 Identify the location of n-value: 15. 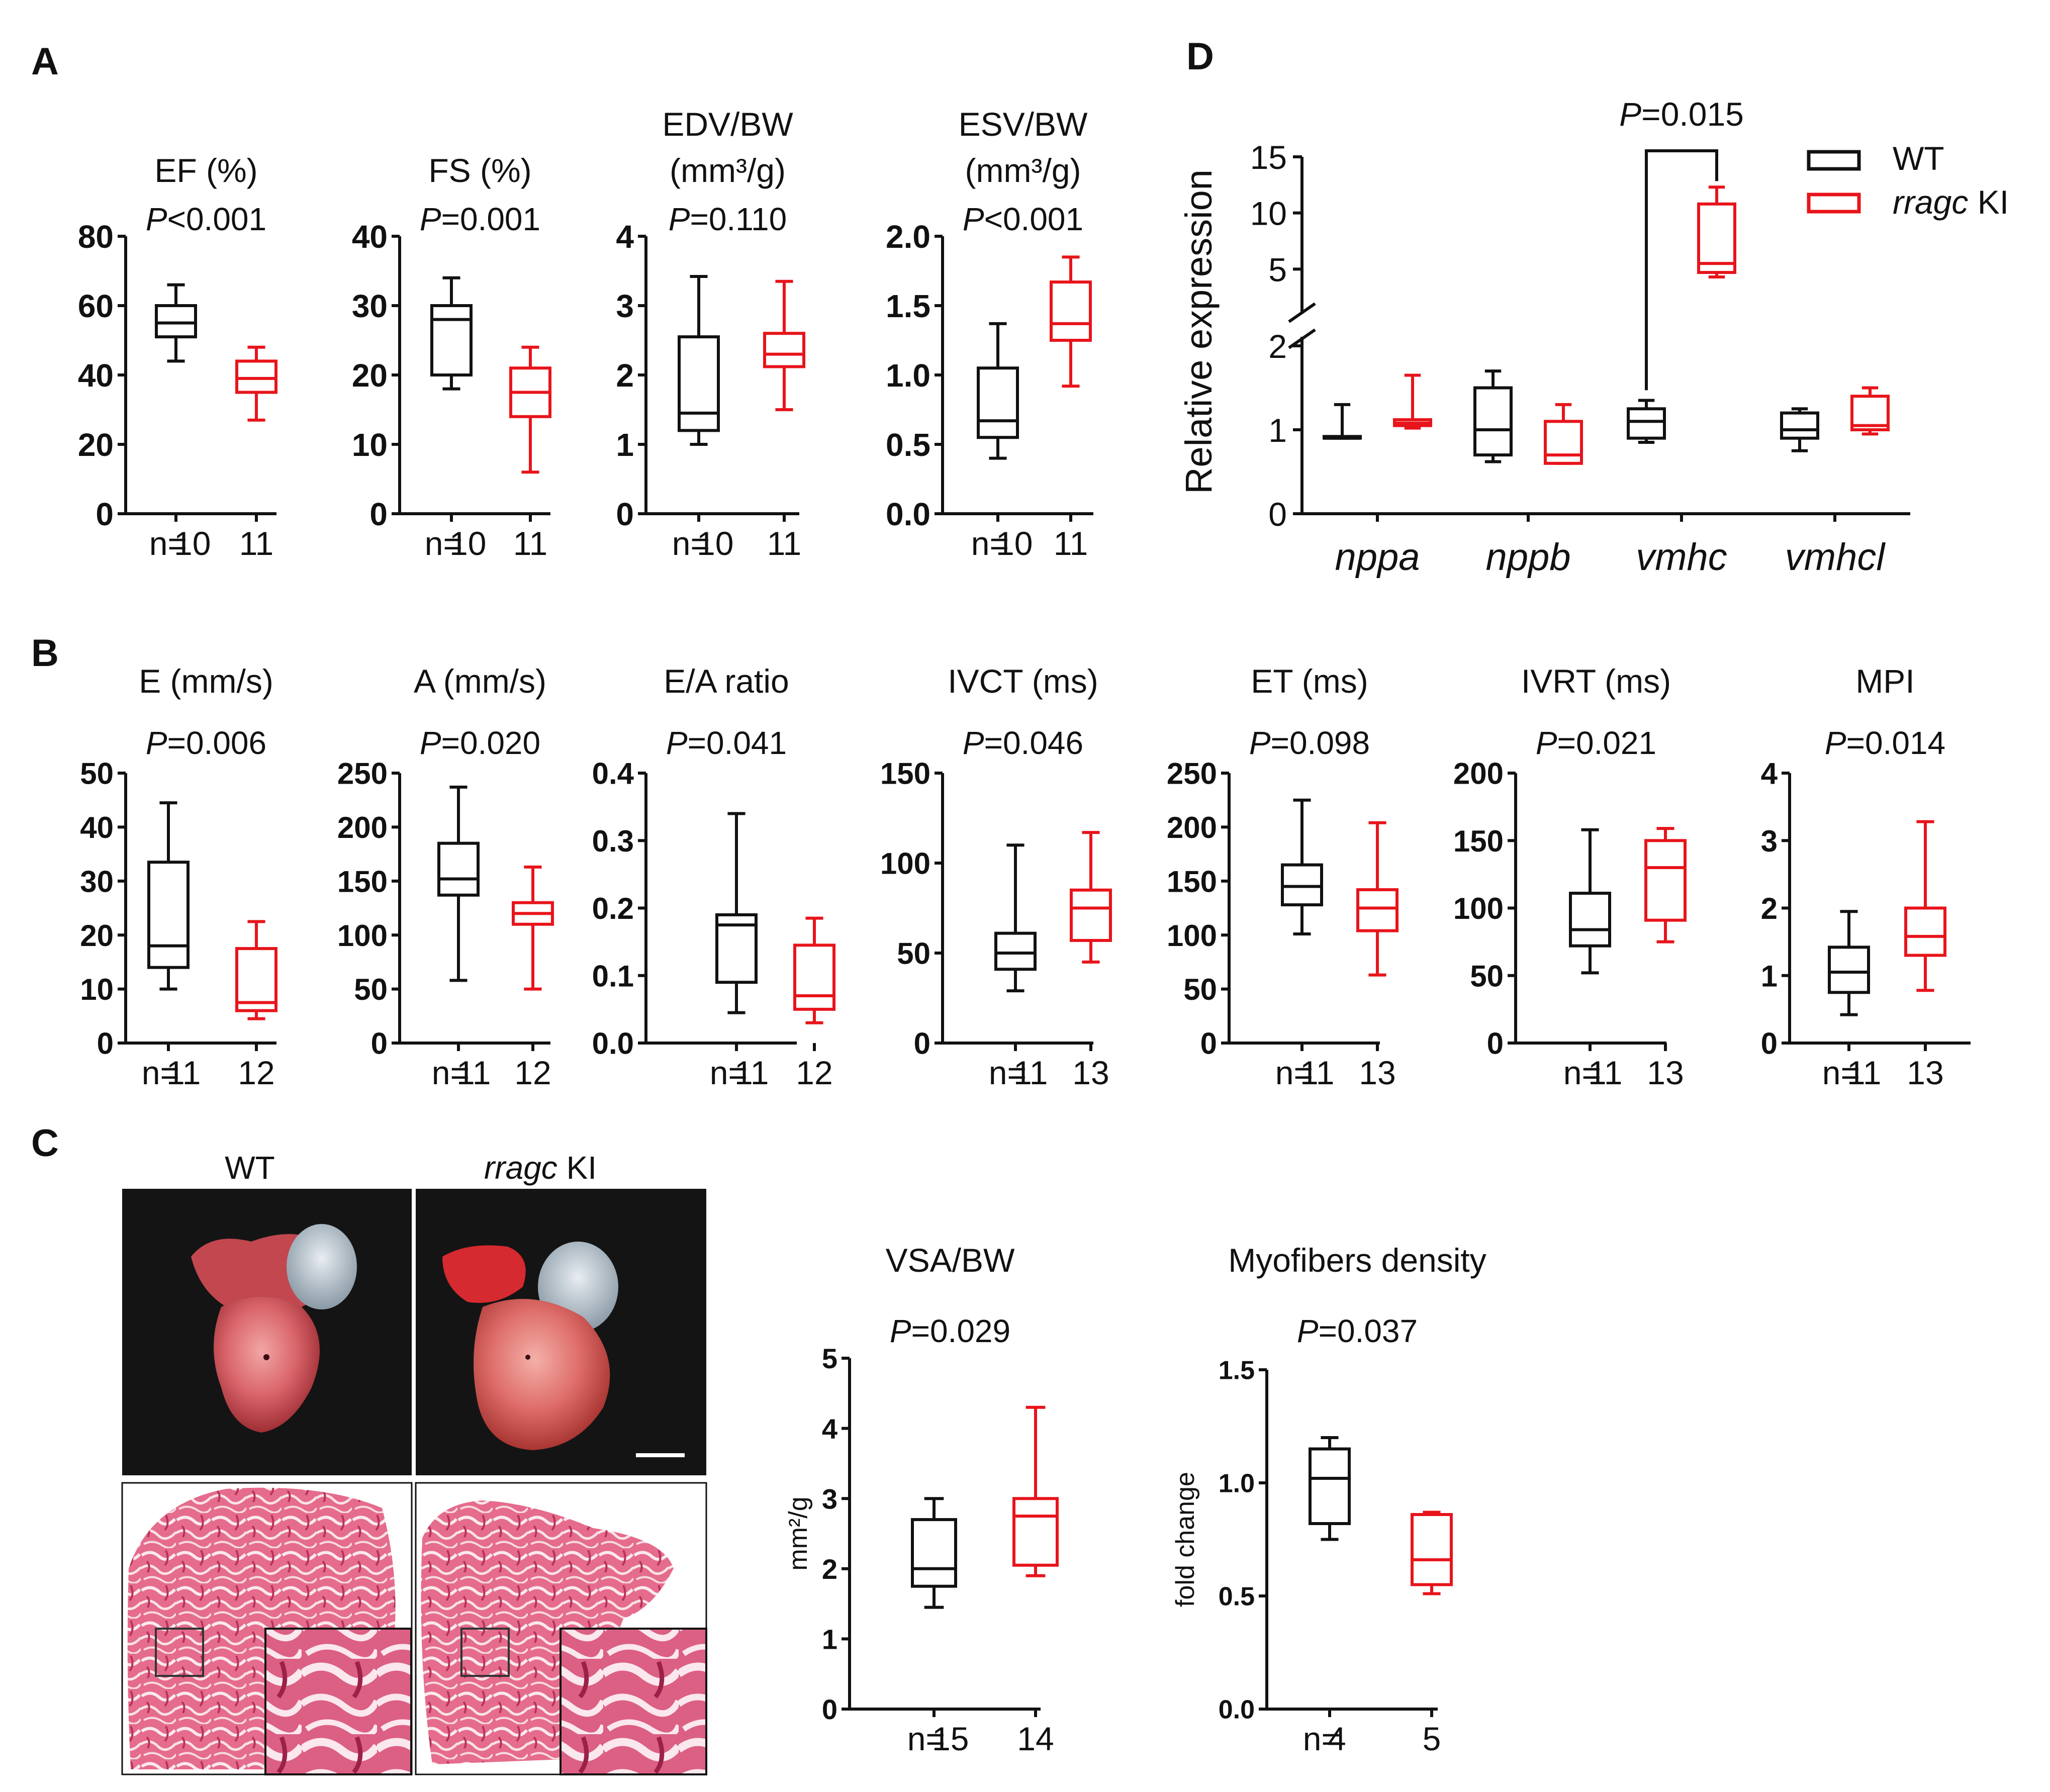
(950, 1739).